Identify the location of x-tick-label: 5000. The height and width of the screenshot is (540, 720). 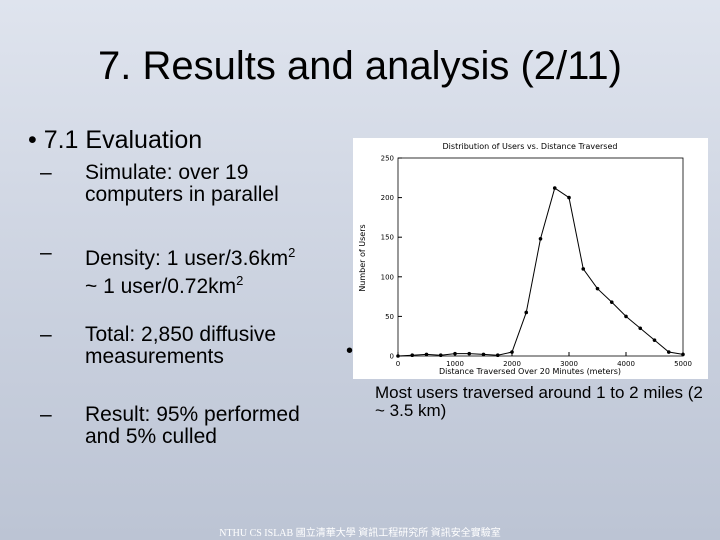
(683, 364).